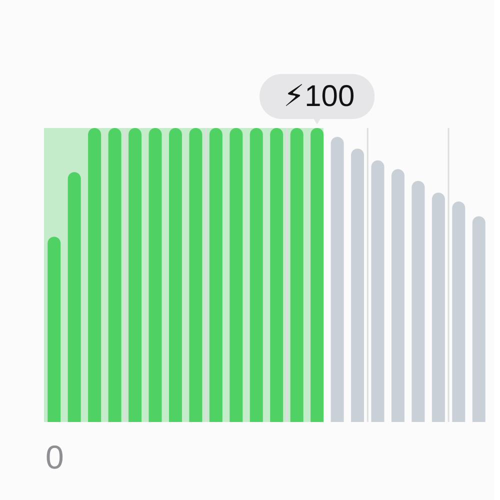 The height and width of the screenshot is (500, 500). What do you see at coordinates (54, 457) in the screenshot?
I see `x-tick-label: 0` at bounding box center [54, 457].